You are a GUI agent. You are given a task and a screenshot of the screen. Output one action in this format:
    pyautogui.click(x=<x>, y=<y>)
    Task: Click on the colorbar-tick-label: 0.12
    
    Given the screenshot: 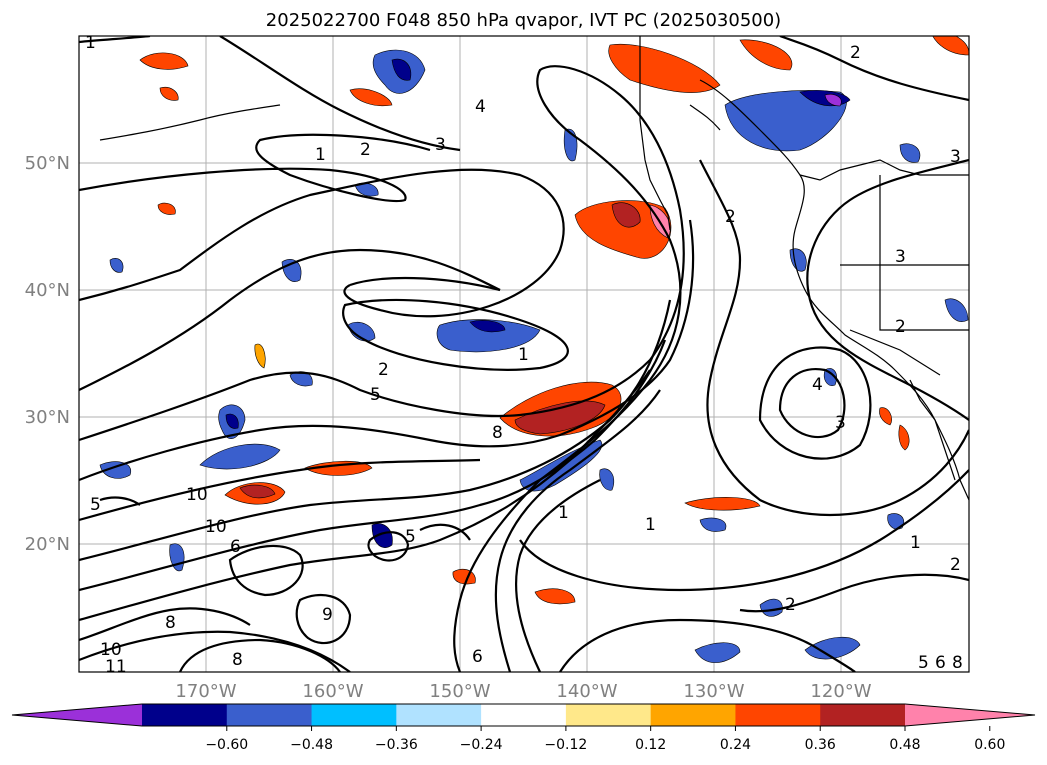 What is the action you would take?
    pyautogui.click(x=650, y=745)
    